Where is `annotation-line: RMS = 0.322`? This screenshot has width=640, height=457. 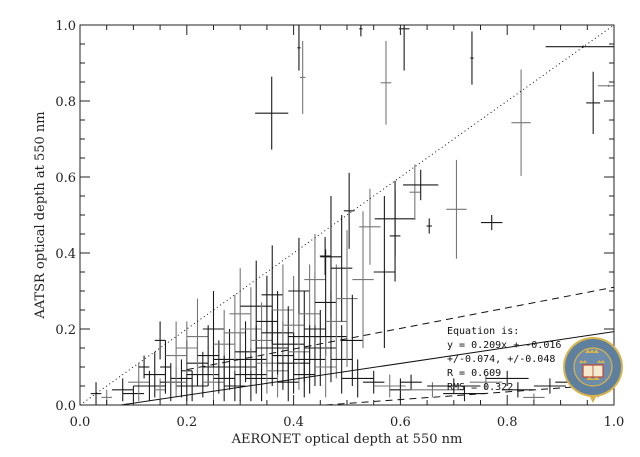
annotation-line: RMS = 0.322 is located at coordinates (480, 387).